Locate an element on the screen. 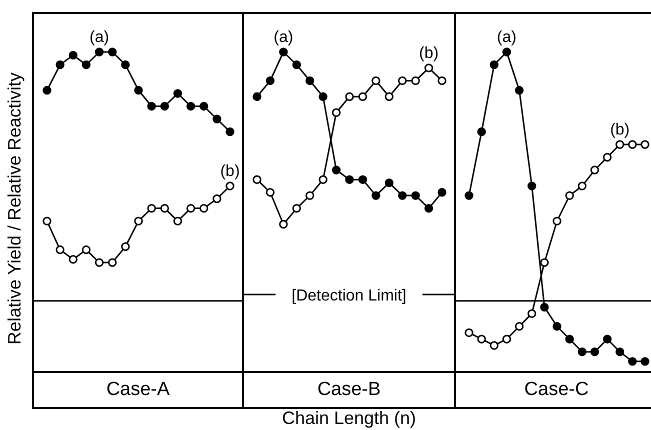 The height and width of the screenshot is (430, 651). x-axis-title: Case-C is located at coordinates (553, 389).